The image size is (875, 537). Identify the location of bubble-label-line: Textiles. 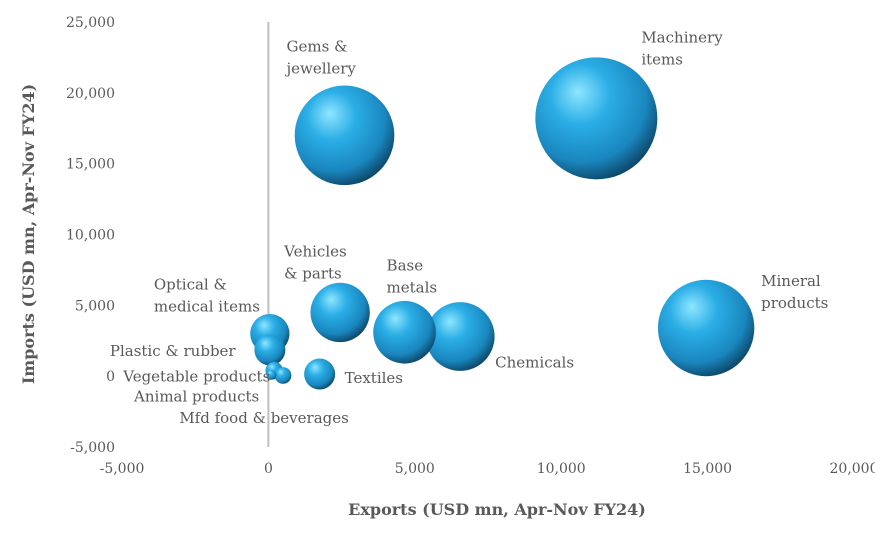
(374, 378).